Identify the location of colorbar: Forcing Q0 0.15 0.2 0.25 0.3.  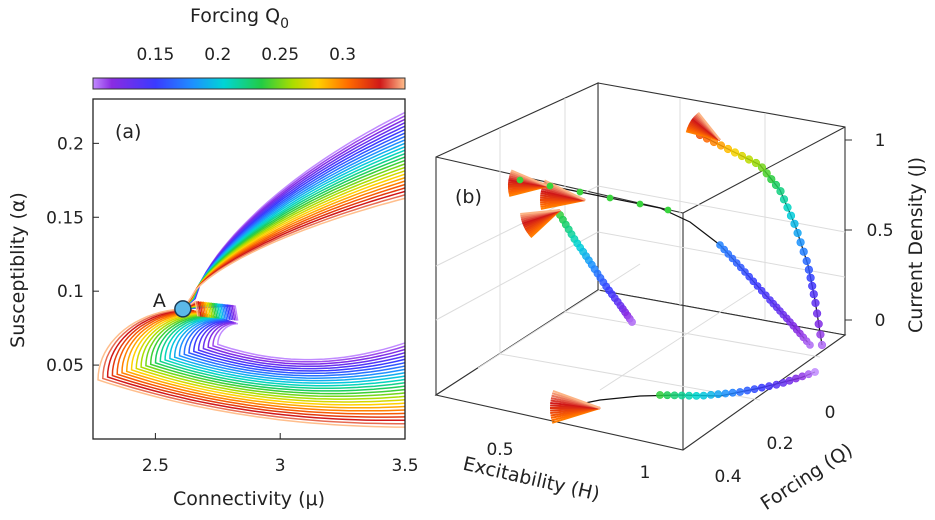
(249, 47).